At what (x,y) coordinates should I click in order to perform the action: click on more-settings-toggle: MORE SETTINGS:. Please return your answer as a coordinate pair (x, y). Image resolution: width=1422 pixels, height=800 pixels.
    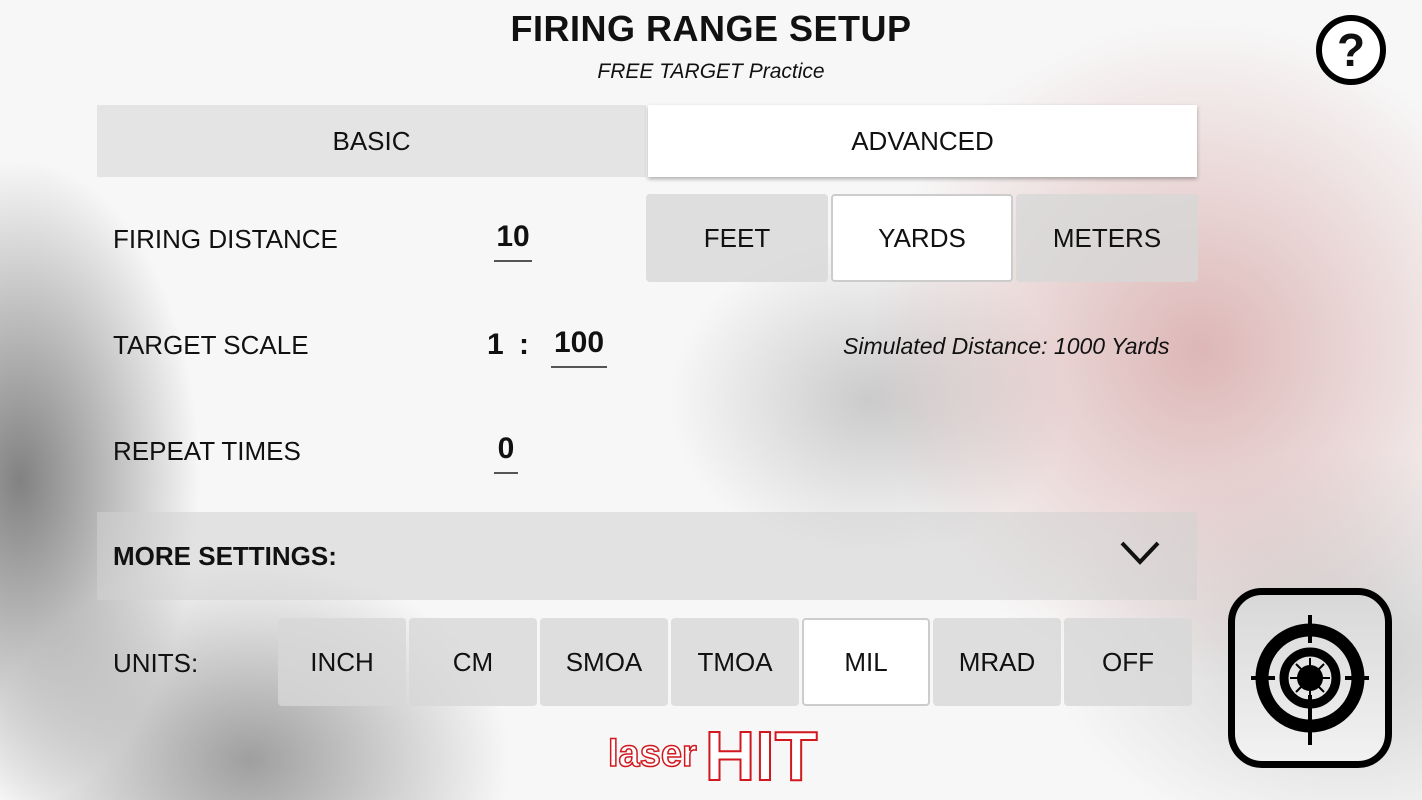
    Looking at the image, I should click on (647, 556).